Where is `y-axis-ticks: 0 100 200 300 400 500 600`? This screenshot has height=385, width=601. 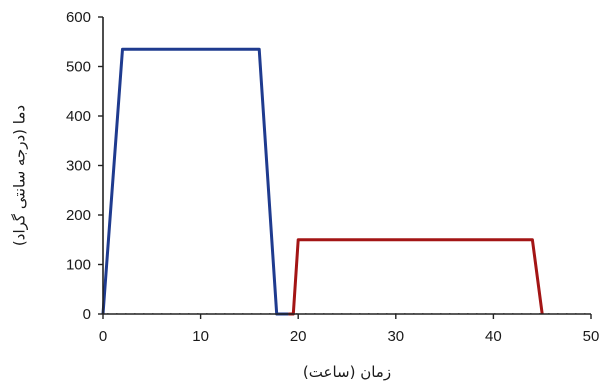 y-axis-ticks: 0 100 200 300 400 500 600 is located at coordinates (84, 166).